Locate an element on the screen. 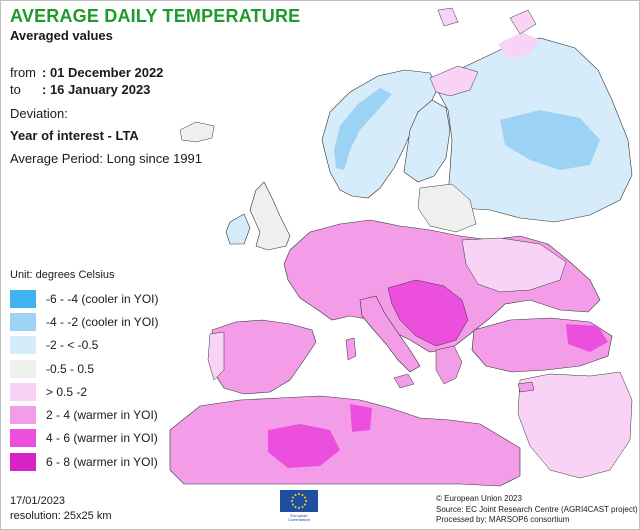 This screenshot has height=530, width=640. legend-item: -4 - -2 (cooler in YOI) is located at coordinates (84, 321).